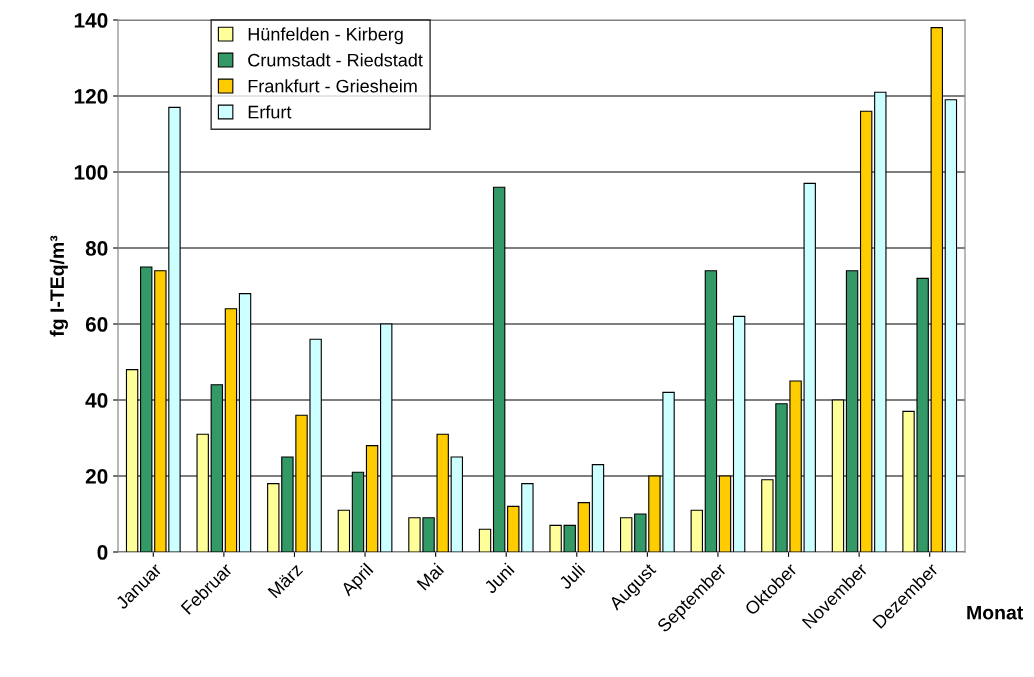 The image size is (1034, 677). Describe the element at coordinates (571, 576) in the screenshot. I see `x-tick-label: Juli` at that location.